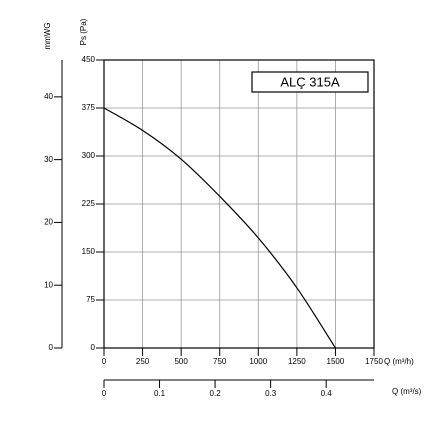 This screenshot has height=440, width=442. Describe the element at coordinates (327, 393) in the screenshot. I see `x2-tick-label: 0.4` at that location.